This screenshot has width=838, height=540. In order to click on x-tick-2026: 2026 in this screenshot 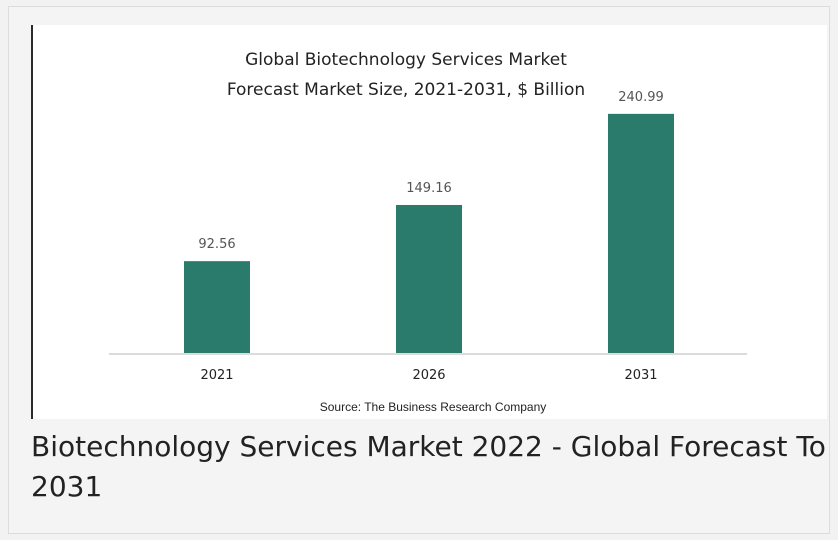, I will do `click(428, 375)`.